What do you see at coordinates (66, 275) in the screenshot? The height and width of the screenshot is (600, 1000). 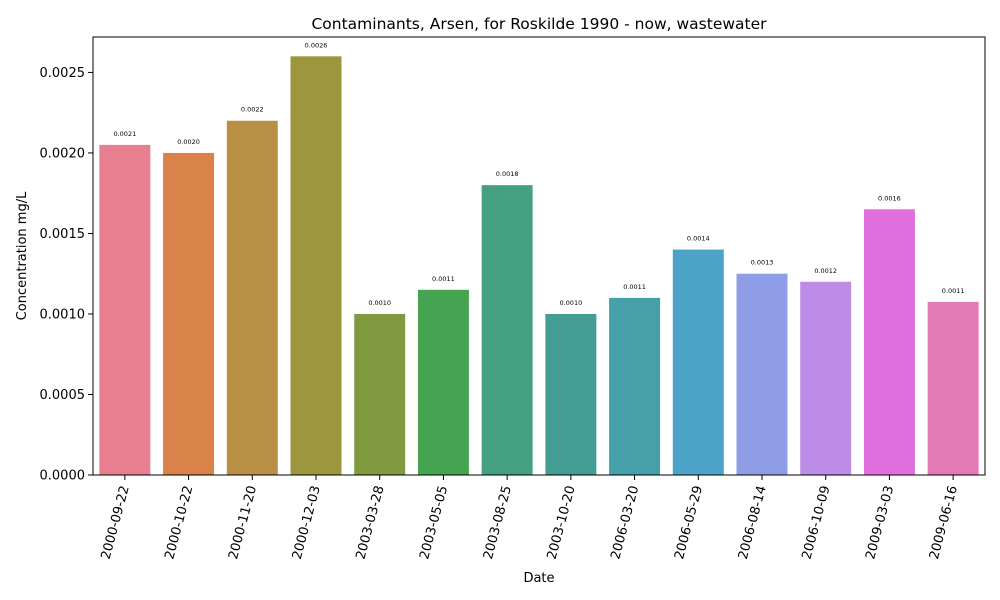 I see `y-axis: 0.0000 0.0005 0.0010 0.0015 0.0020 0.0025` at bounding box center [66, 275].